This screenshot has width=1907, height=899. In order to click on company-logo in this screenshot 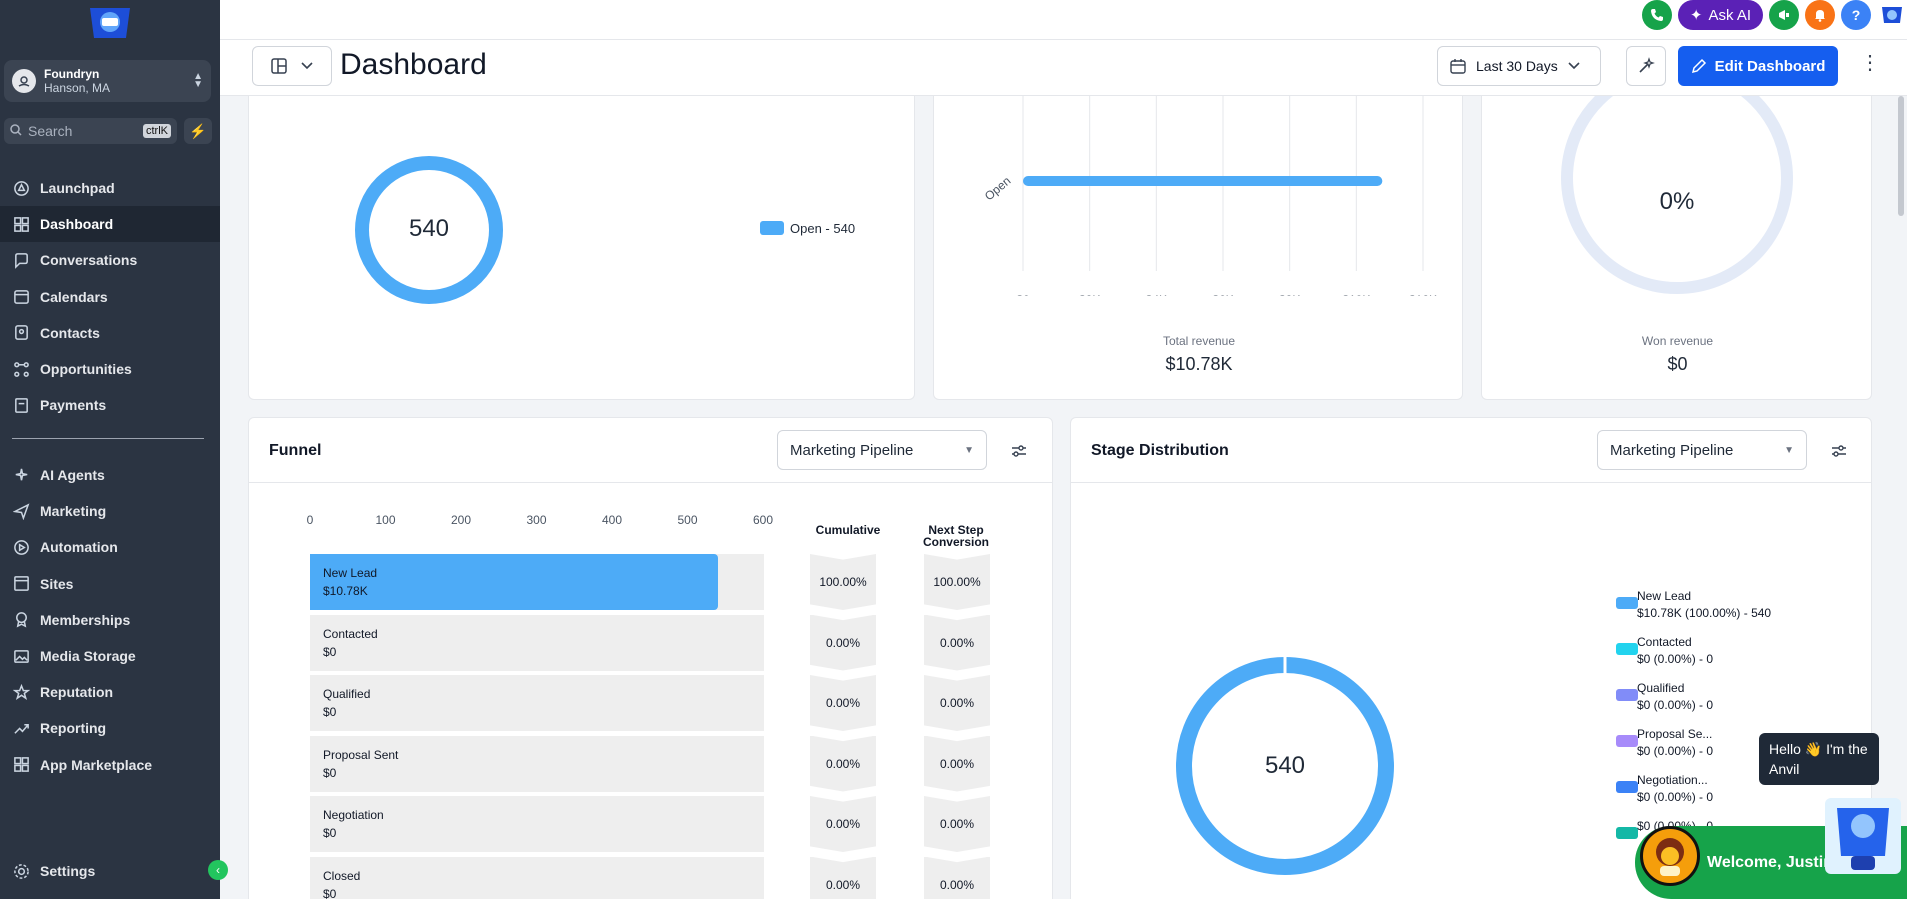, I will do `click(110, 23)`.